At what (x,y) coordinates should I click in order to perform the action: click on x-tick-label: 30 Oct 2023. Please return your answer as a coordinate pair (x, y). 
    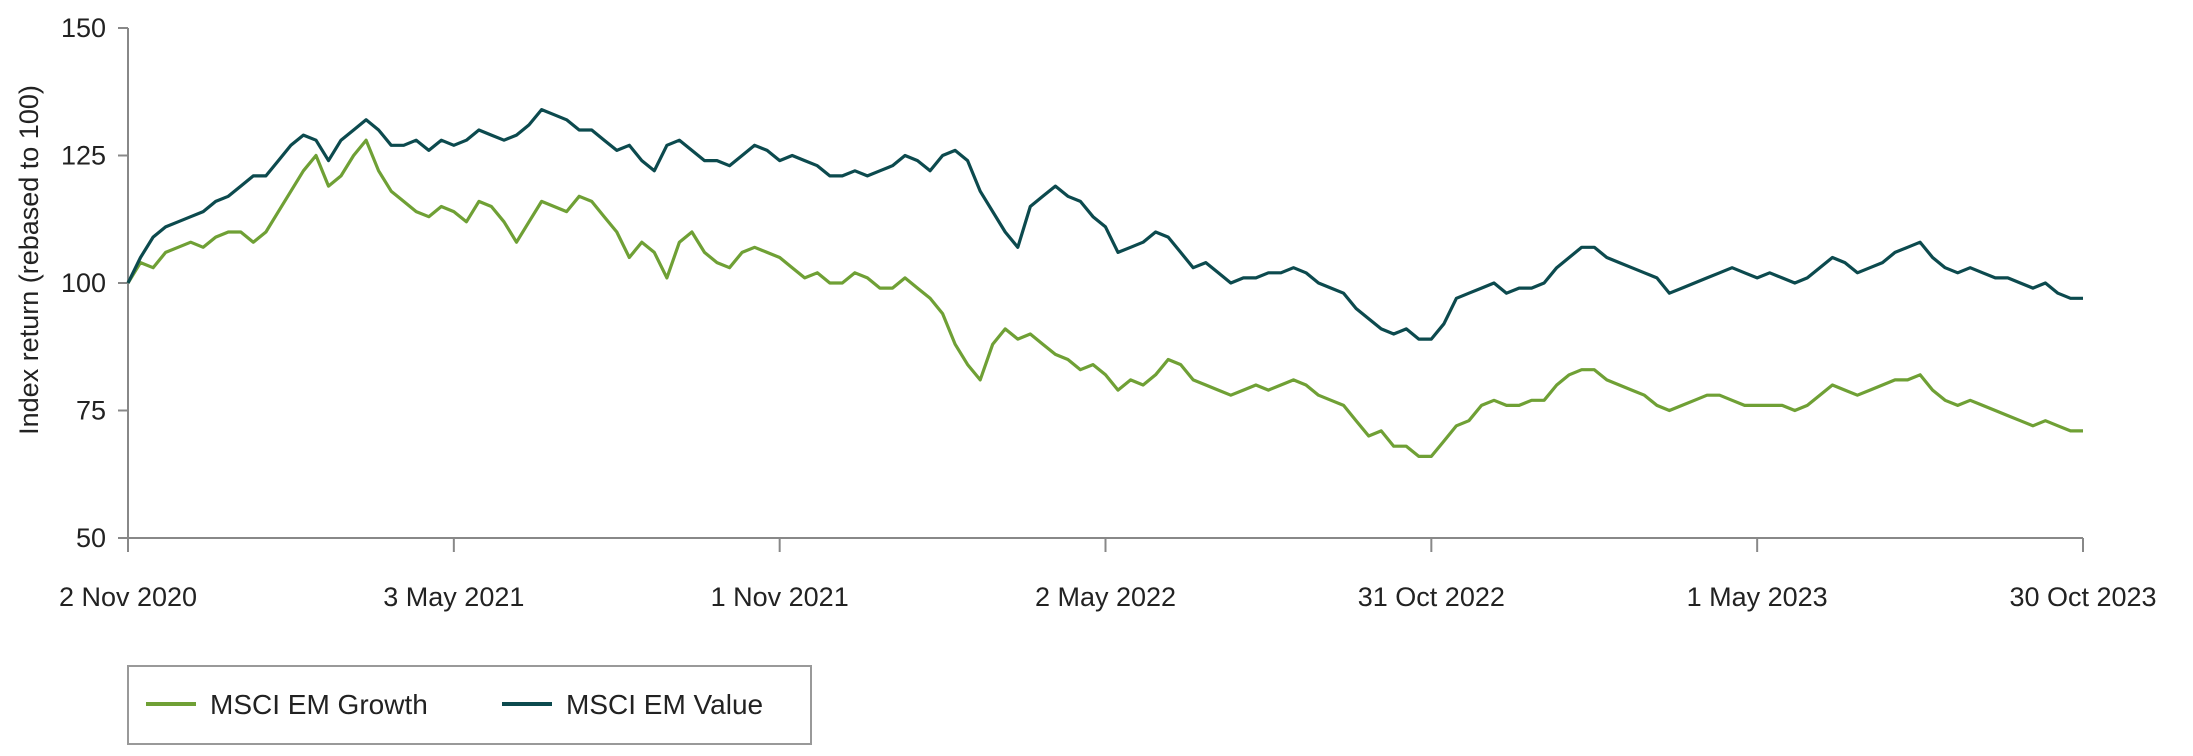
    Looking at the image, I should click on (2082, 597).